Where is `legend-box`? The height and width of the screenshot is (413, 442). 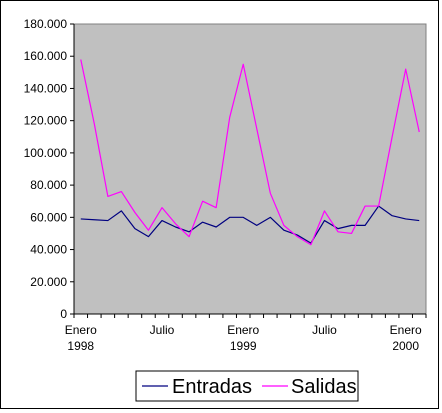 legend-box is located at coordinates (247, 386).